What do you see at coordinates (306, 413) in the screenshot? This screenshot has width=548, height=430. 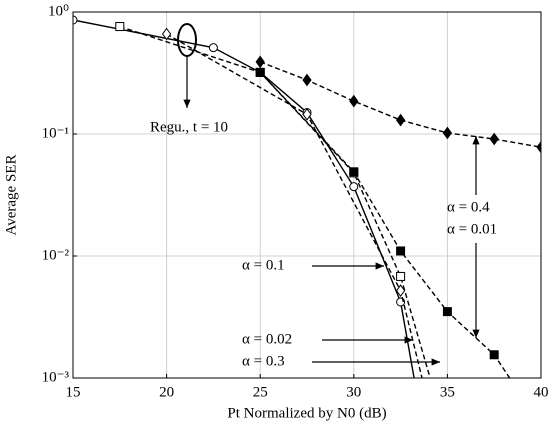 I see `x-axis-label: Pt Normalized by N0 (dB)` at bounding box center [306, 413].